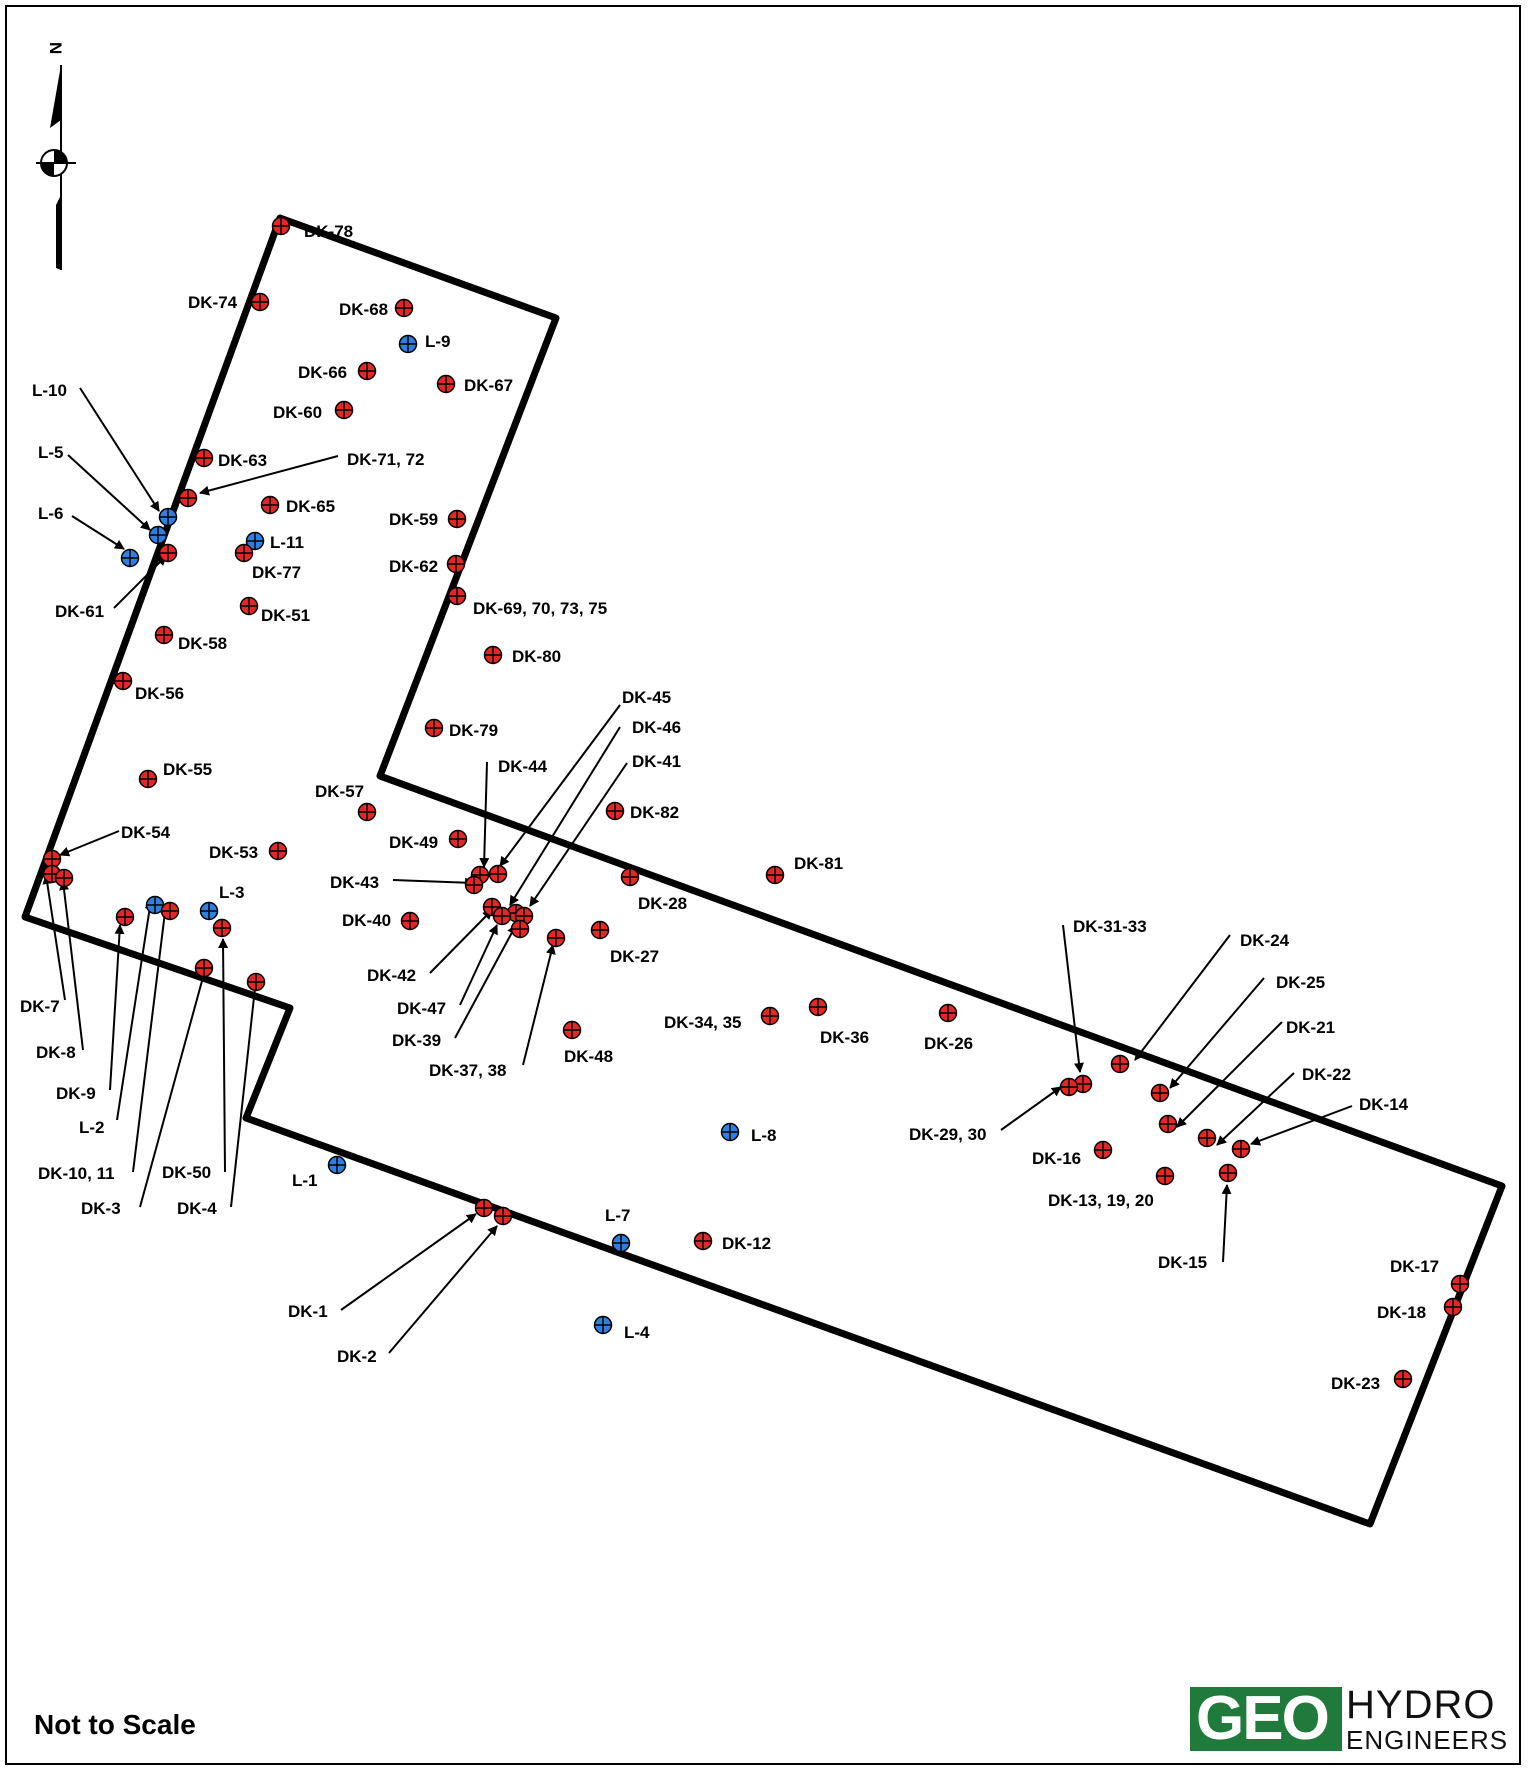 The image size is (1528, 1771). What do you see at coordinates (55, 48) in the screenshot?
I see `north-label: N` at bounding box center [55, 48].